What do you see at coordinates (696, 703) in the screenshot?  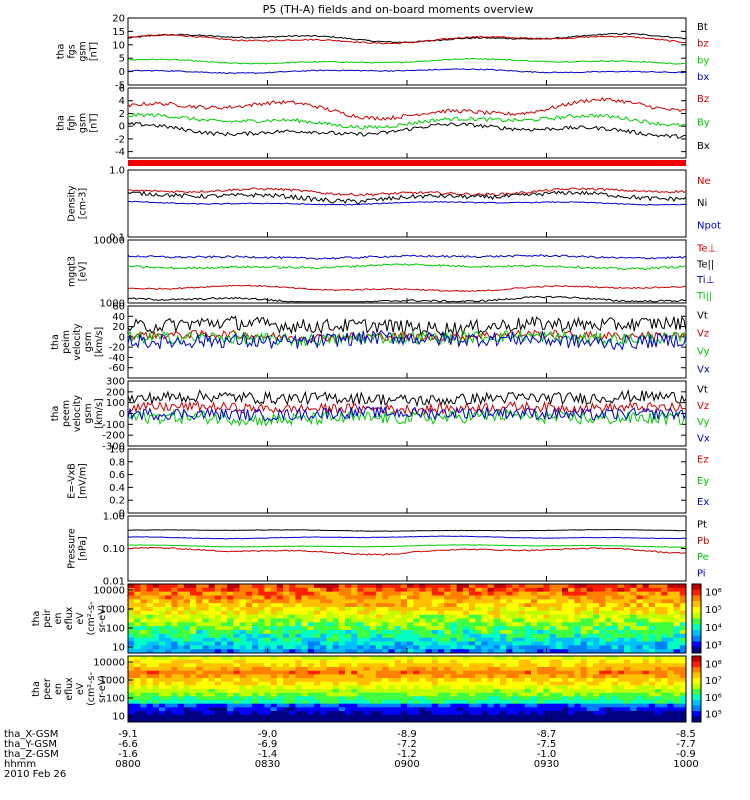 I see `colorbar-seg-peer` at bounding box center [696, 703].